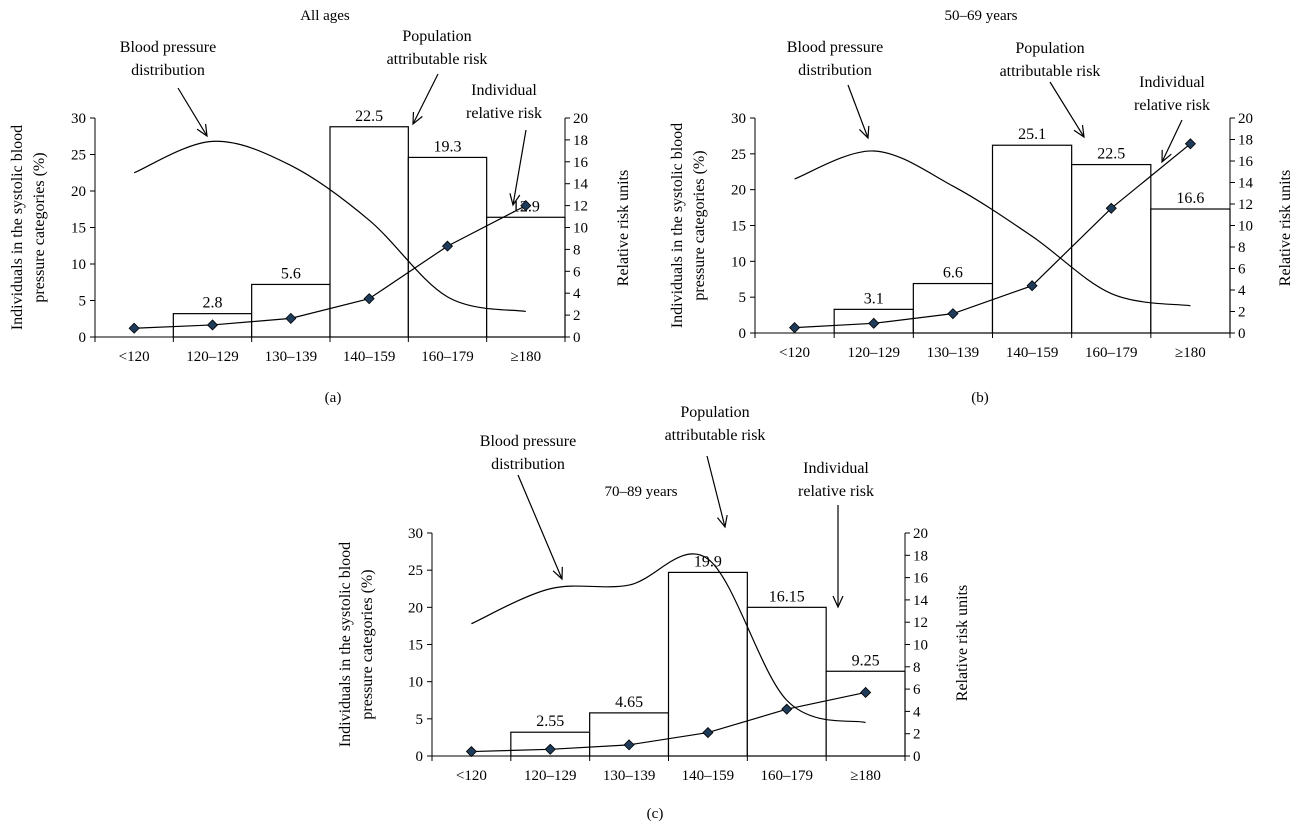  What do you see at coordinates (738, 119) in the screenshot?
I see `y-tick-label: 30` at bounding box center [738, 119].